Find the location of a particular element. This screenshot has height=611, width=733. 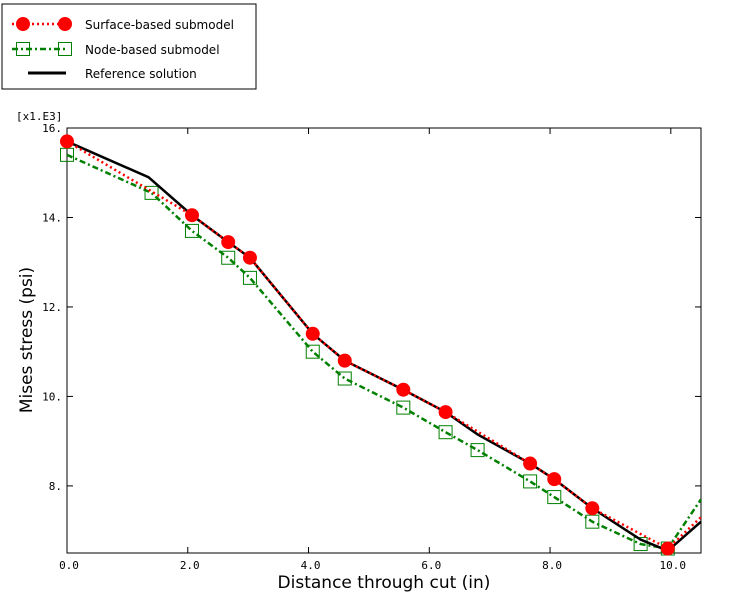

y-tick-label: 16. is located at coordinates (52, 128).